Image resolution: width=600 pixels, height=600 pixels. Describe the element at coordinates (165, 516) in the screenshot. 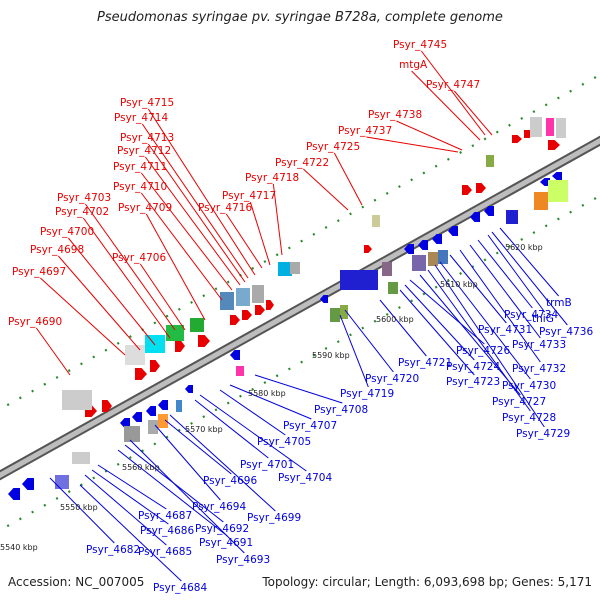

I see `lower-gene-label-4: Psyr_4687` at that location.